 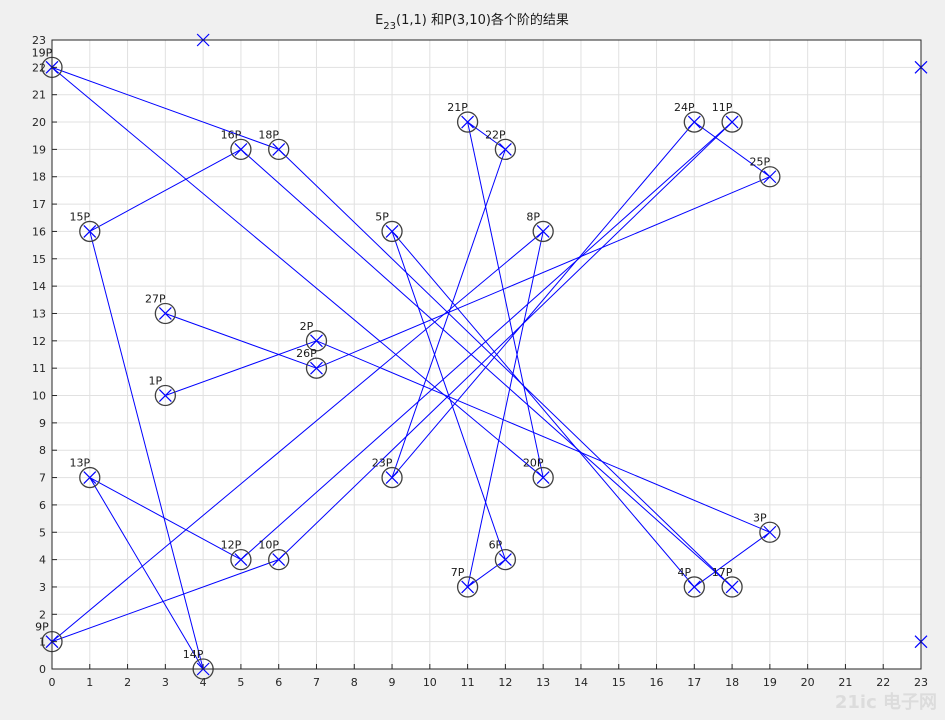 I want to click on x-tick-label: 11, so click(x=468, y=682).